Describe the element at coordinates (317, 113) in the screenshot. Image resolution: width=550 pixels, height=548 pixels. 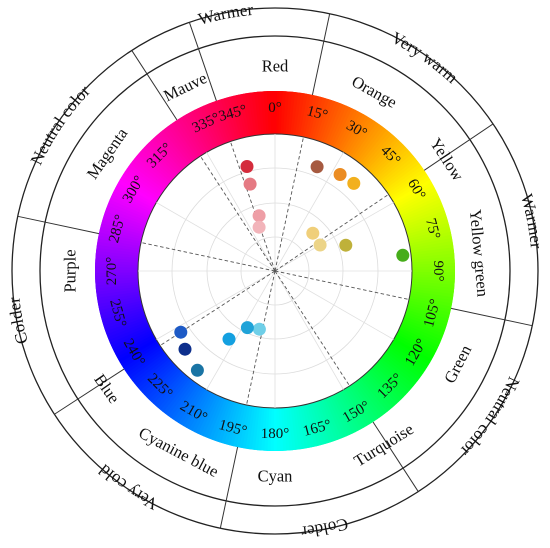
I see `degree-label: 15°` at that location.